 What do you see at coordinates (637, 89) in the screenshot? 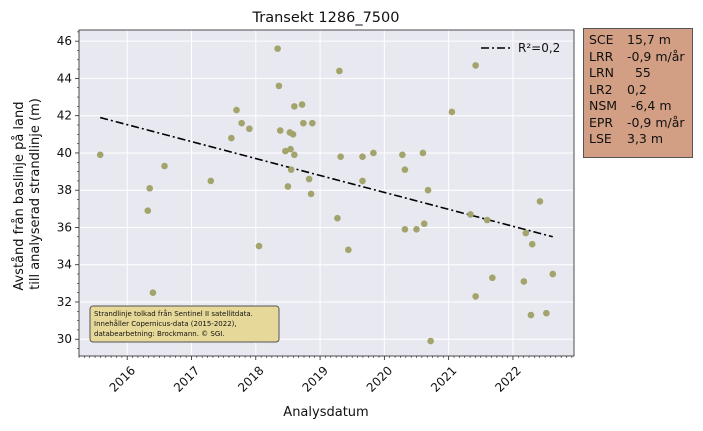
I see `stat-value: 0,2` at bounding box center [637, 89].